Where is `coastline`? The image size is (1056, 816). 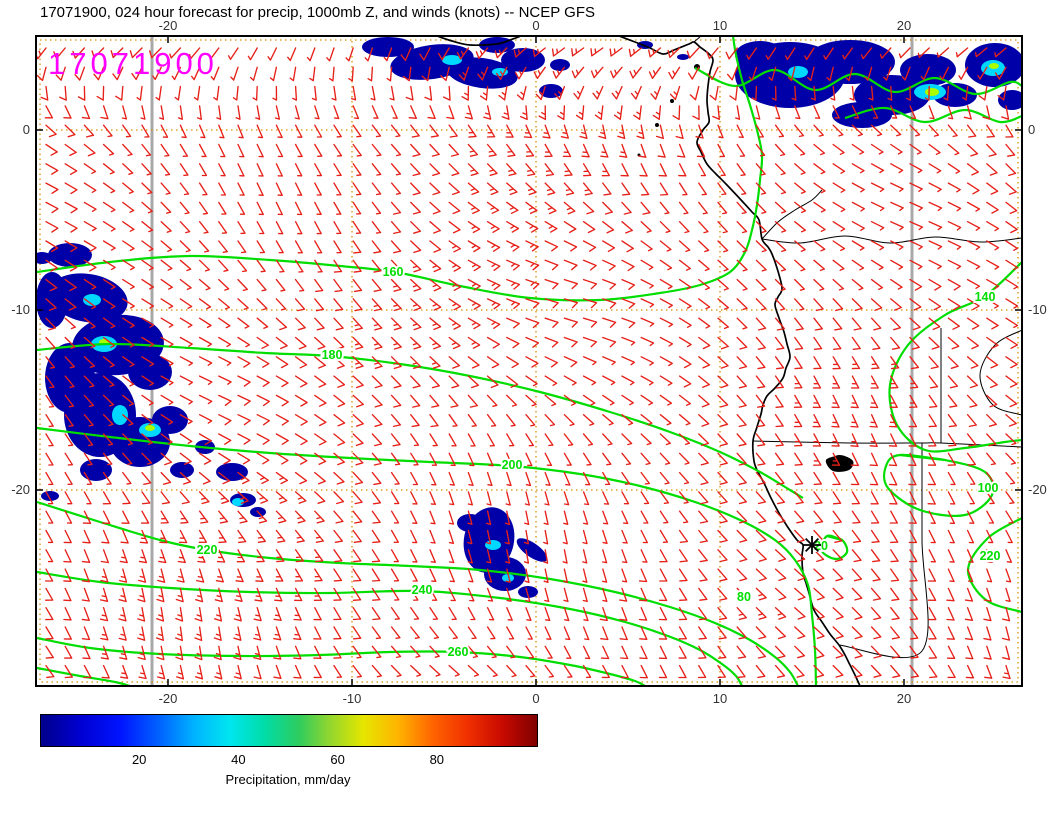 coastline is located at coordinates (479, 41).